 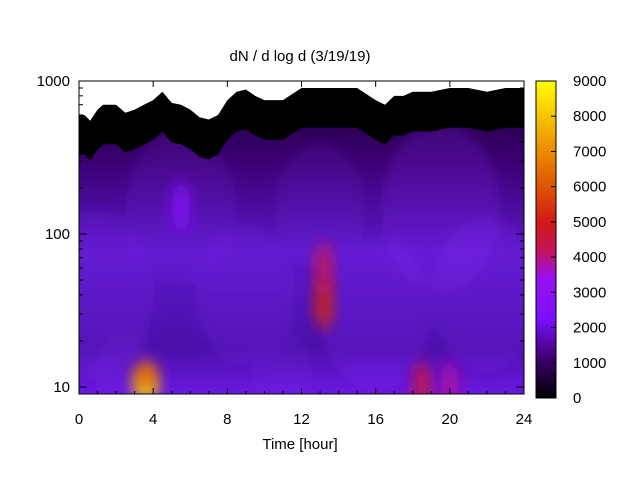 I want to click on chart-title: dN / d log d (3/19/19), so click(x=300, y=56).